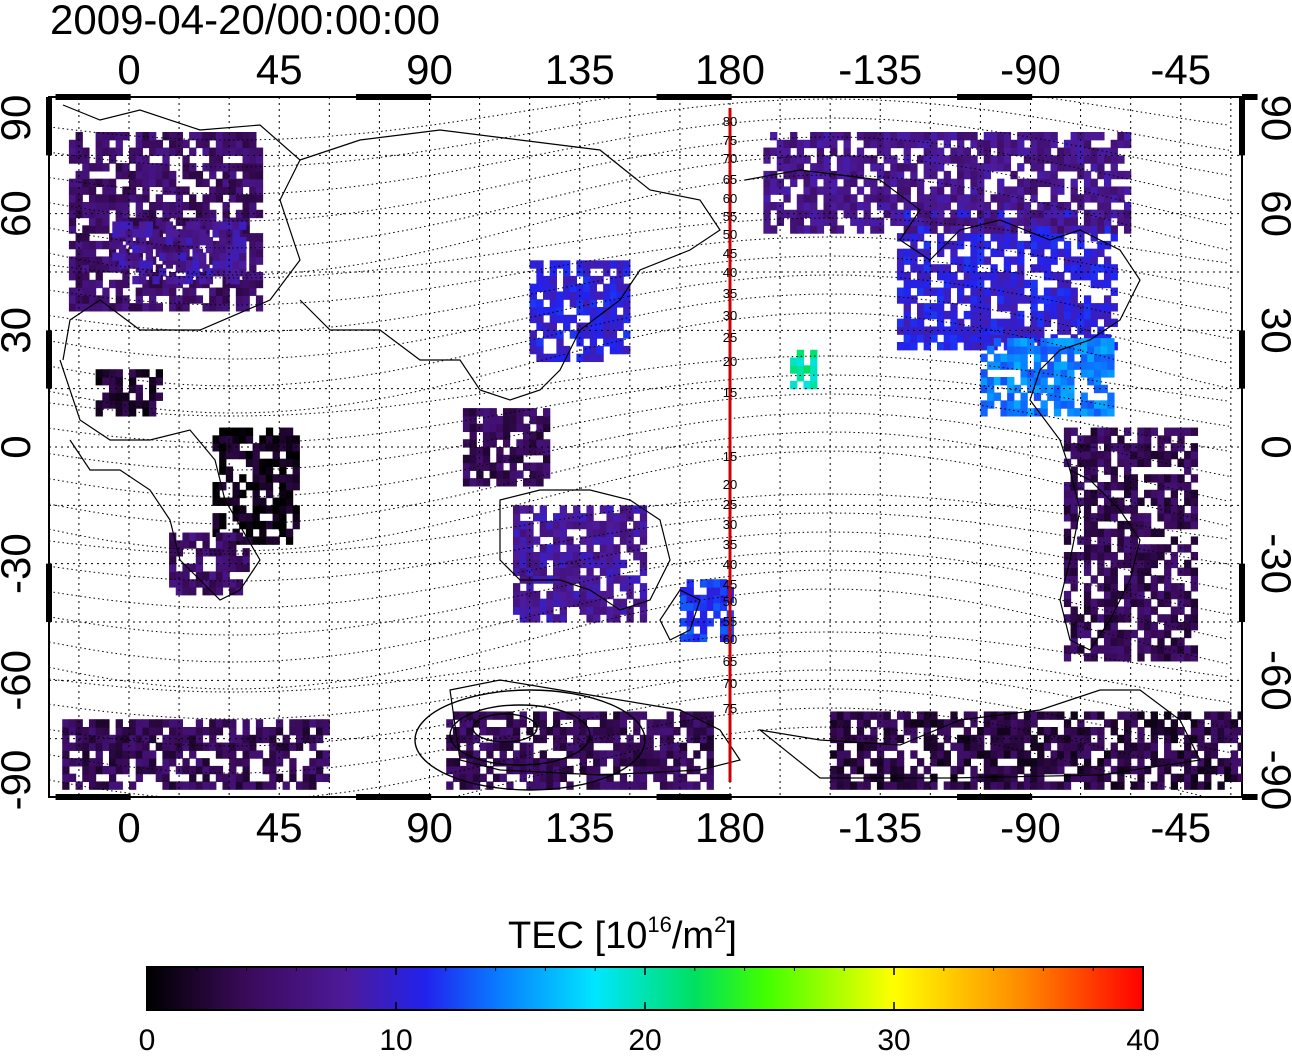 This screenshot has height=1057, width=1292. What do you see at coordinates (730, 140) in the screenshot?
I see `maglat-label: 75` at bounding box center [730, 140].